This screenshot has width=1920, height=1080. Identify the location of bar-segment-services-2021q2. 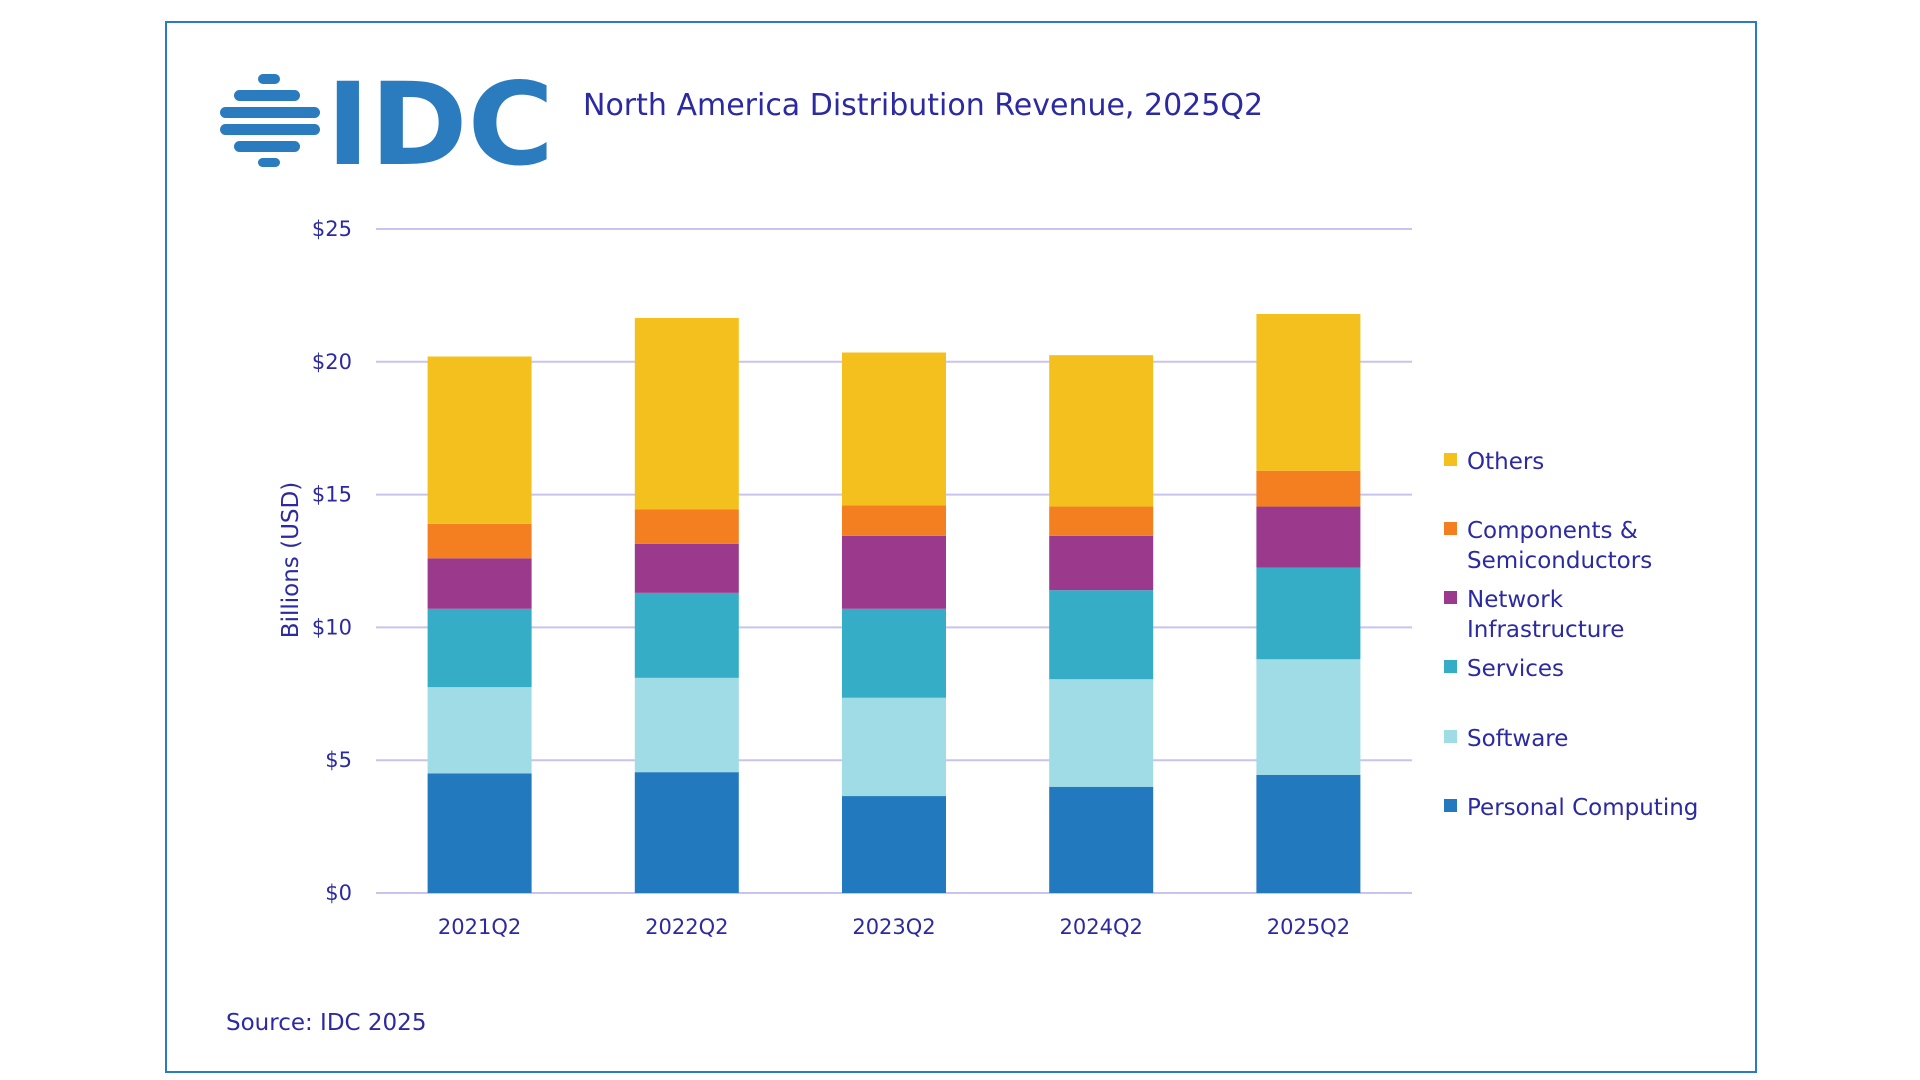
(479, 648).